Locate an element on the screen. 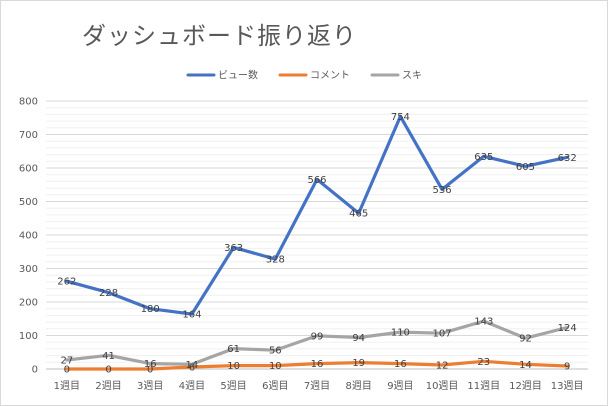 The width and height of the screenshot is (608, 406). legend-label-3: スキ is located at coordinates (412, 76).